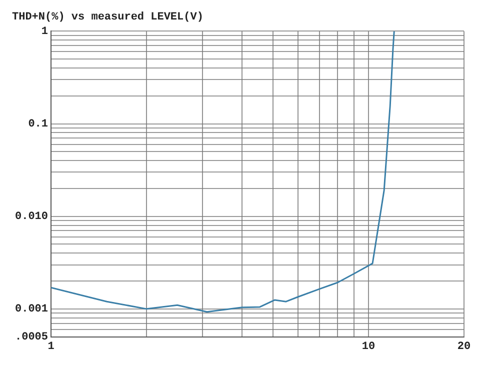 The height and width of the screenshot is (368, 486). I want to click on y-tick-label: 1, so click(44, 32).